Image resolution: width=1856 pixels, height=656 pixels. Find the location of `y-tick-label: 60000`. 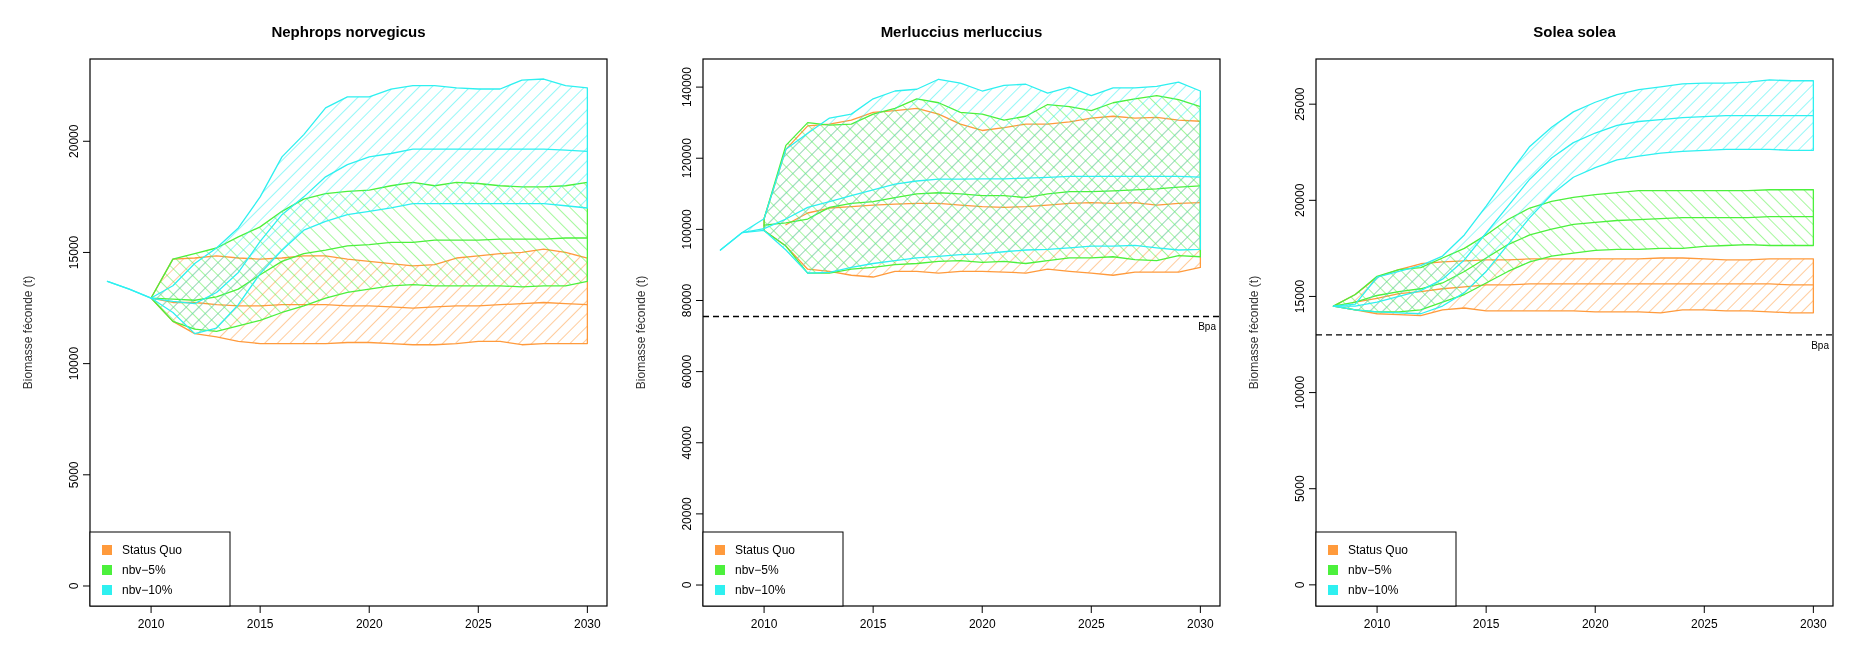

y-tick-label: 60000 is located at coordinates (687, 371).